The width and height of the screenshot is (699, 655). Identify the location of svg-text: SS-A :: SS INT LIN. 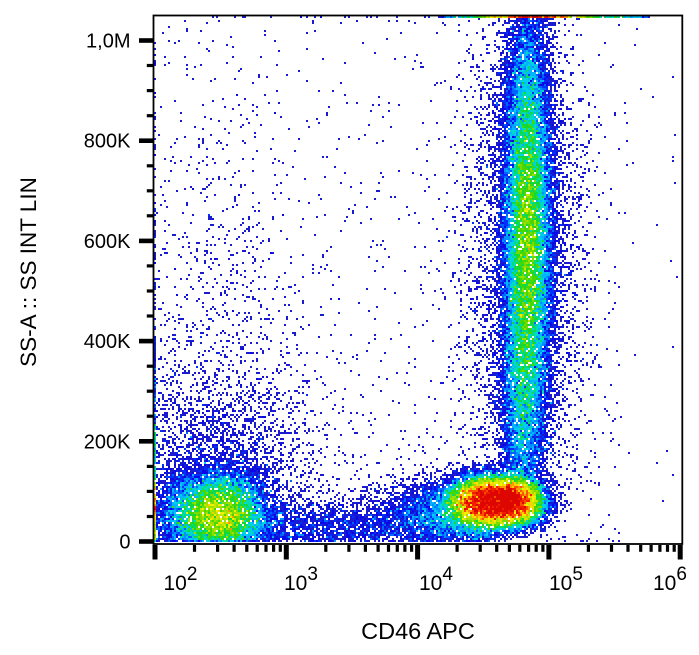
(28, 272).